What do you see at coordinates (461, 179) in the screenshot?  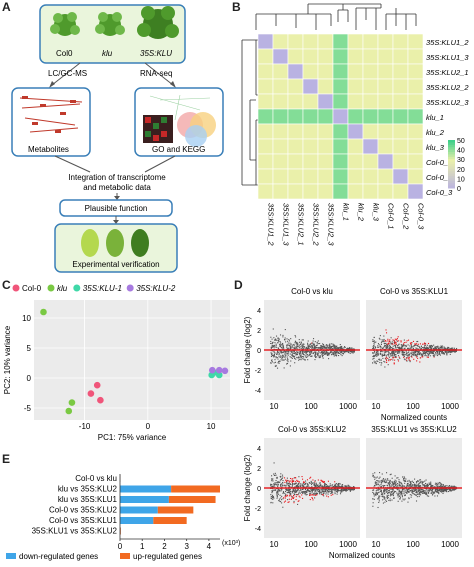 I see `legend-tick: 10` at bounding box center [461, 179].